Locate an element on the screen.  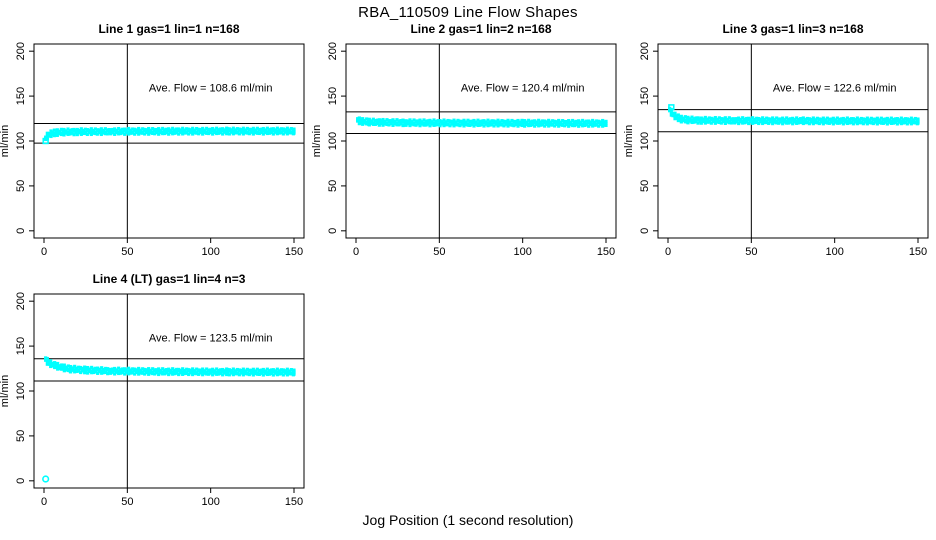
y-tick-label: 0 is located at coordinates (21, 231).